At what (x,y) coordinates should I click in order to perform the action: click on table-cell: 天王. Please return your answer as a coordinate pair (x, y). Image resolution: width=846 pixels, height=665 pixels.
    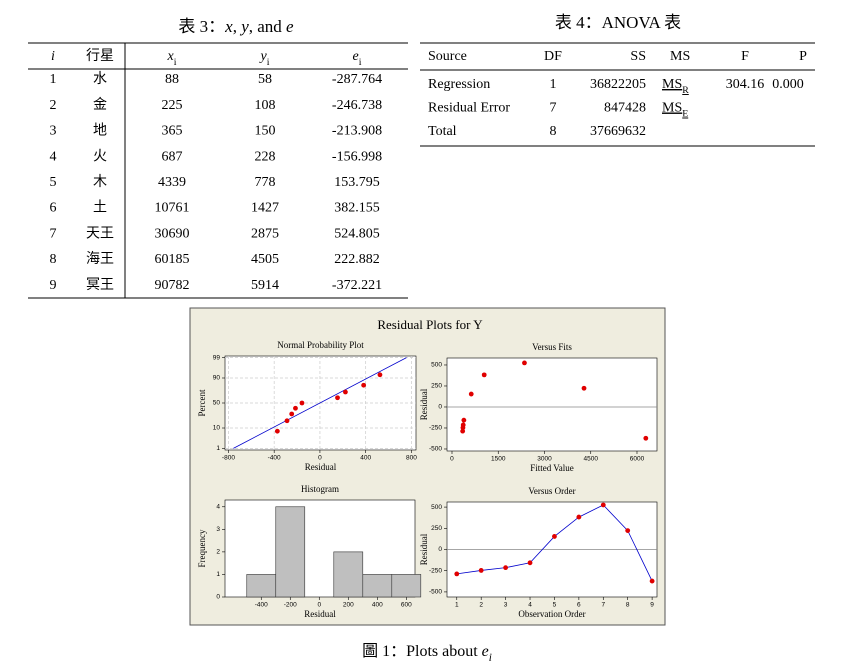
    Looking at the image, I should click on (100, 233).